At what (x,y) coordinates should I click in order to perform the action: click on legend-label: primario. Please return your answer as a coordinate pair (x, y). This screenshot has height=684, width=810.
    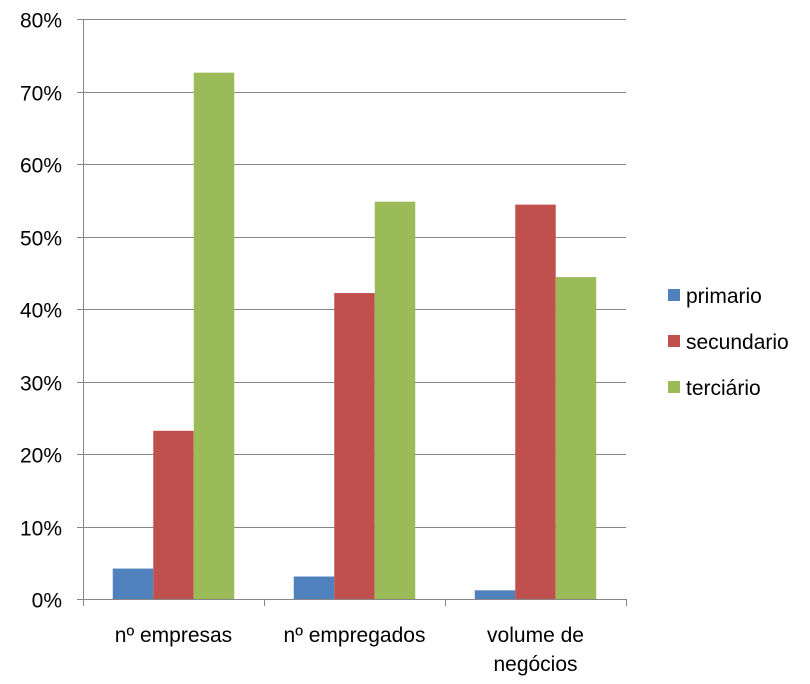
    Looking at the image, I should click on (724, 296).